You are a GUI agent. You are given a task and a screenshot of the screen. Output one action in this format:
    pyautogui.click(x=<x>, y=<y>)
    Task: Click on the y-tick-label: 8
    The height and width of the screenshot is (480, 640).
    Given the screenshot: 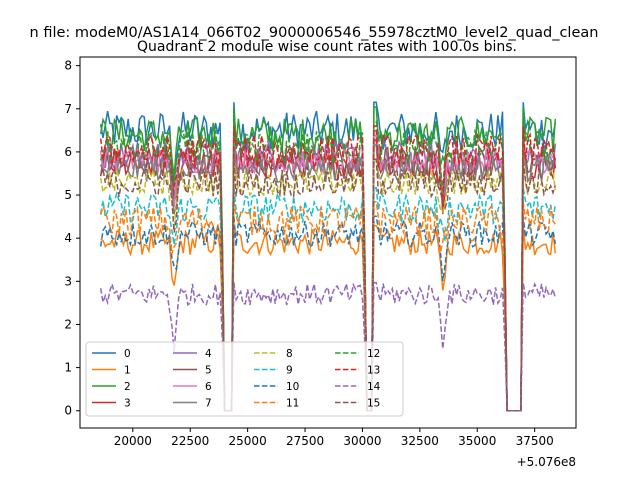 What is the action you would take?
    pyautogui.click(x=68, y=66)
    